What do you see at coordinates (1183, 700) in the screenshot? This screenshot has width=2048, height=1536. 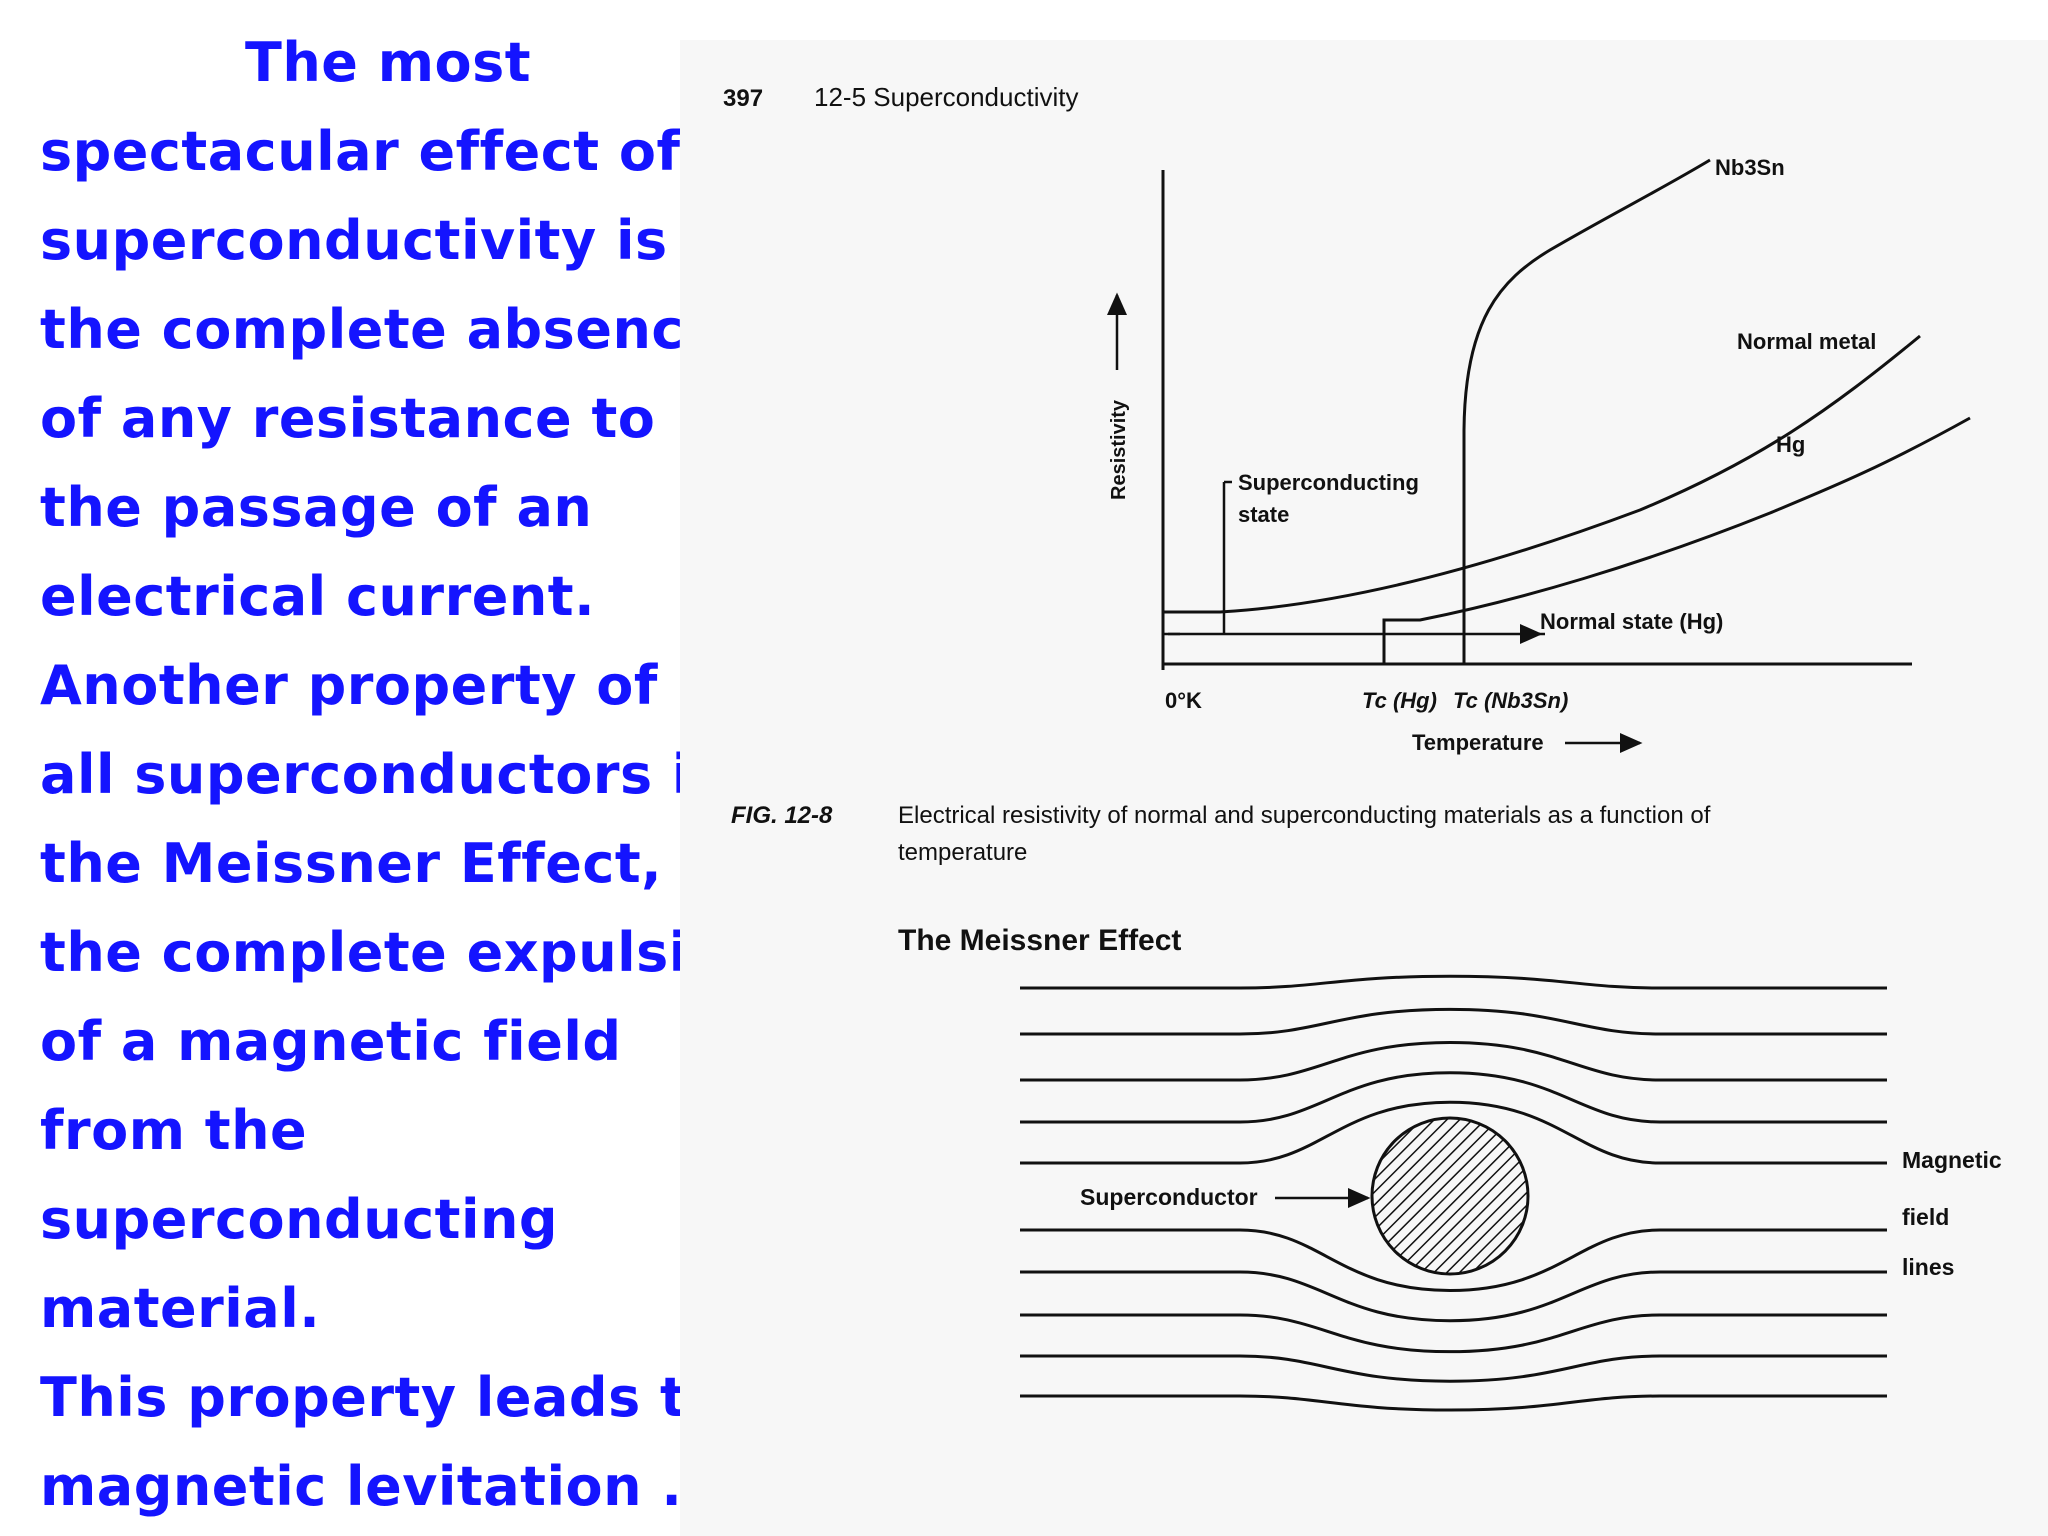 I see `origin-label: 0°K` at bounding box center [1183, 700].